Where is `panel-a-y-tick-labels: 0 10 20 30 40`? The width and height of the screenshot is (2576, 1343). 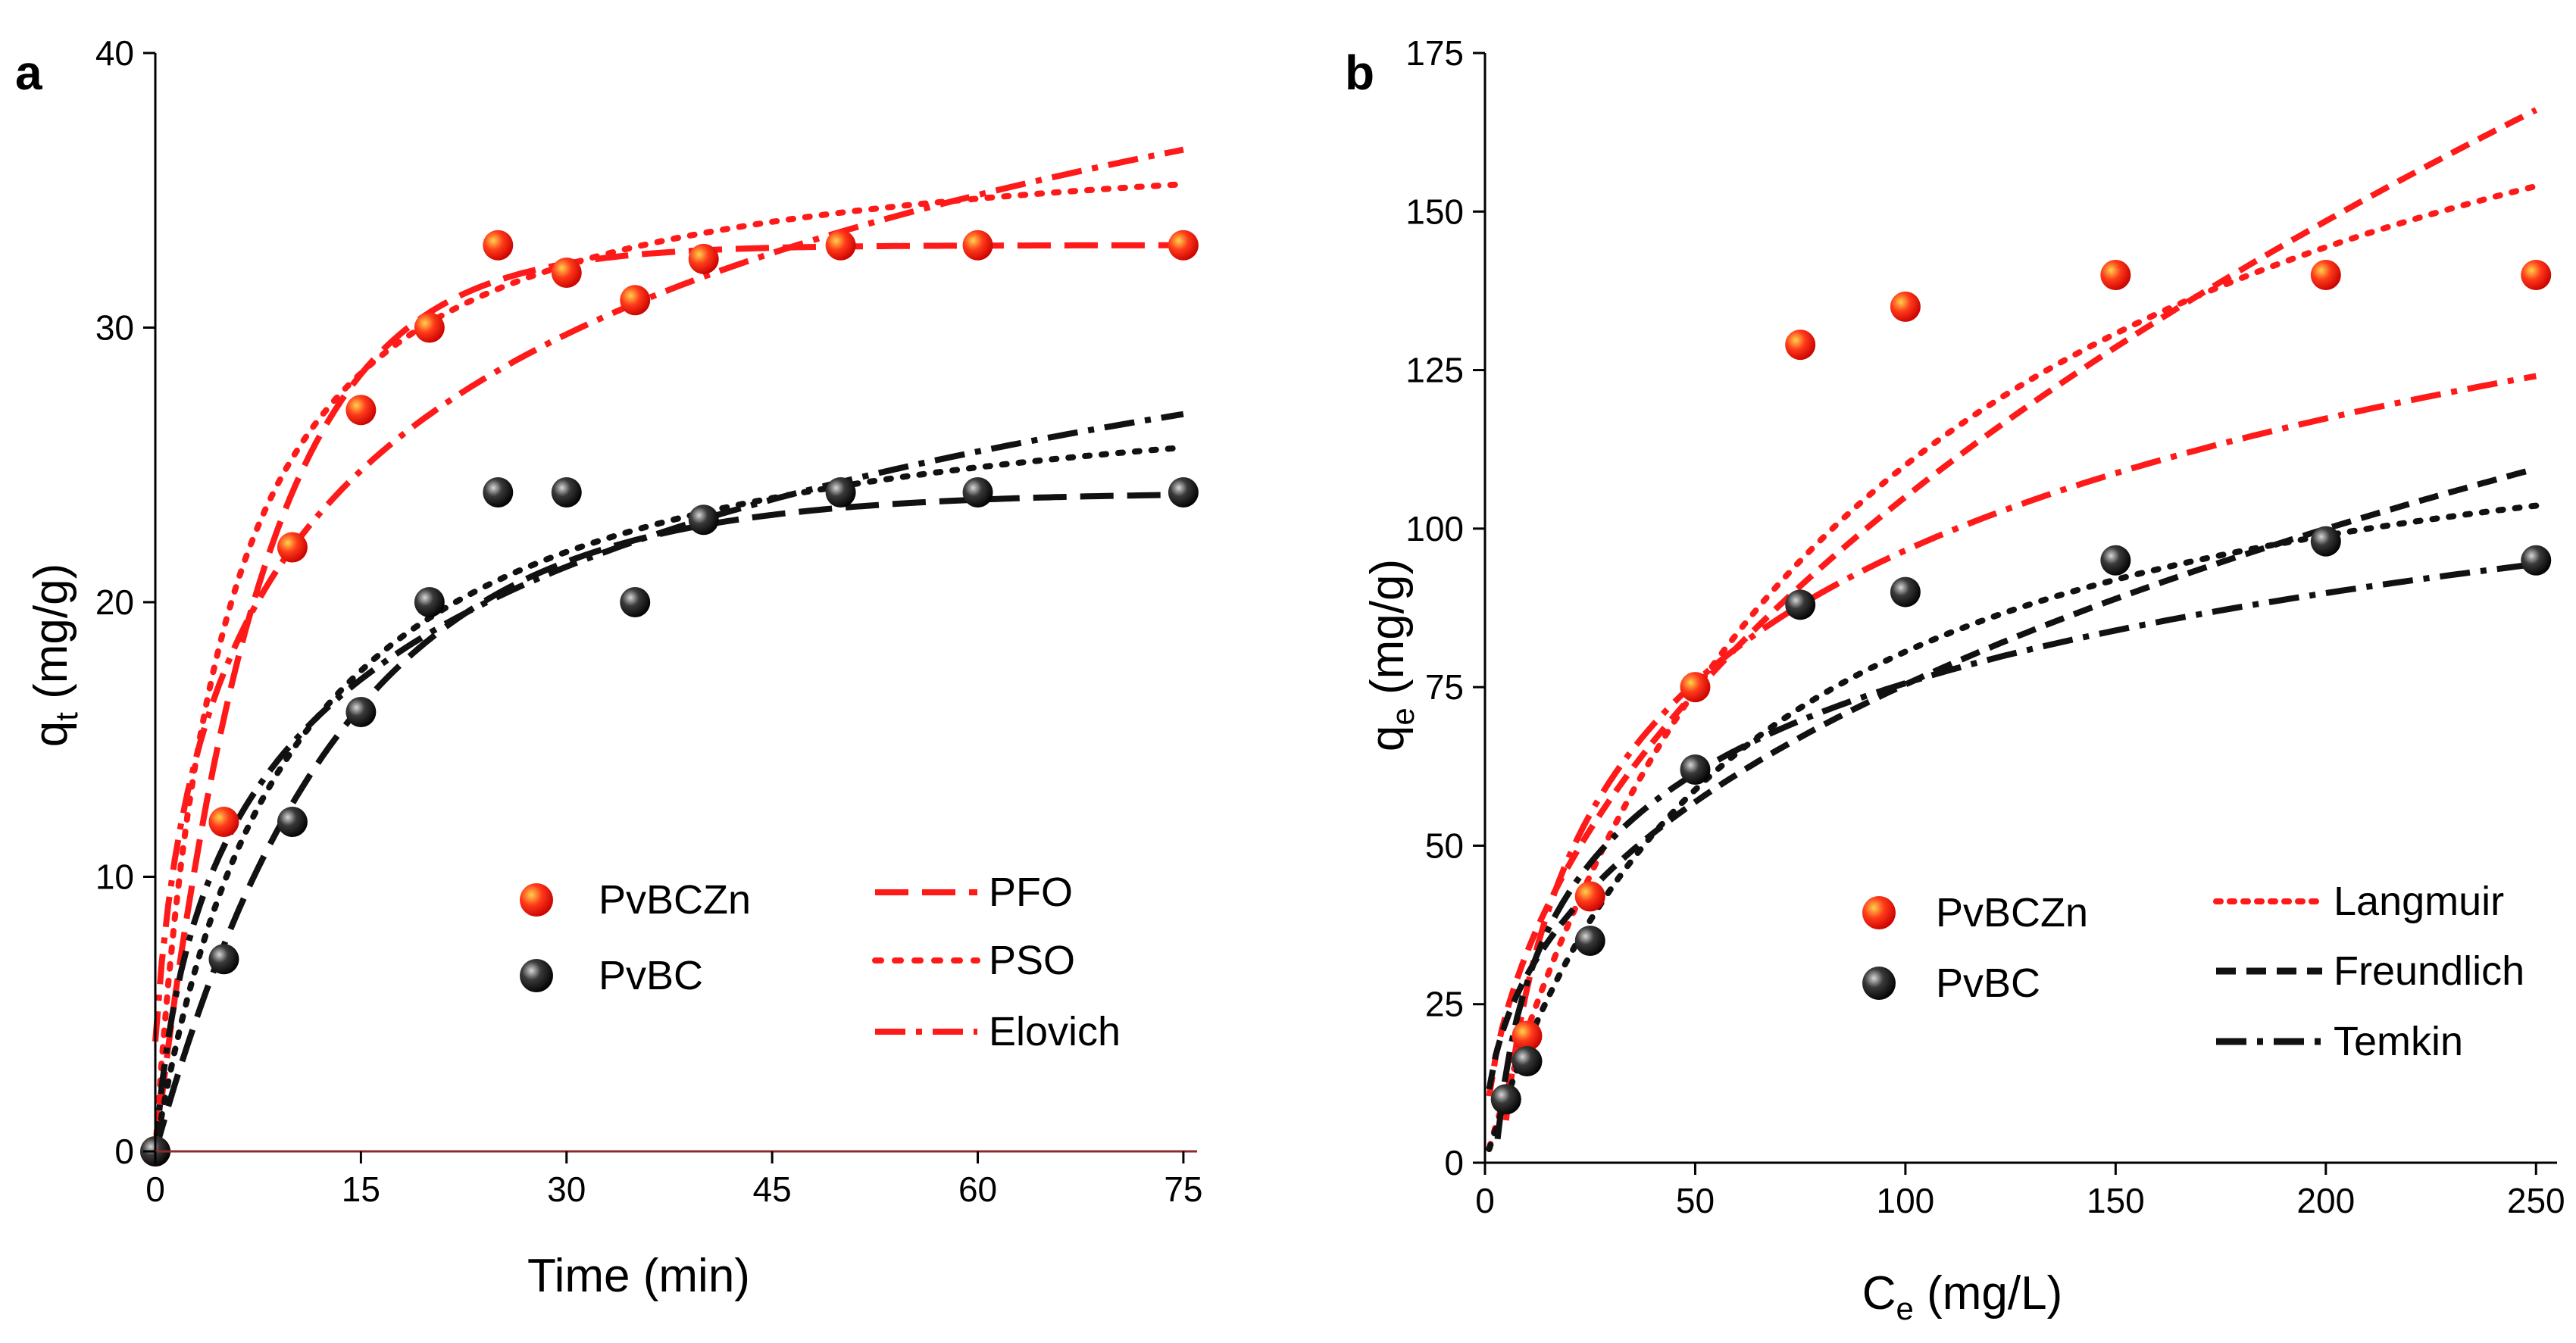
panel-a-y-tick-labels: 0 10 20 30 40 is located at coordinates (114, 602).